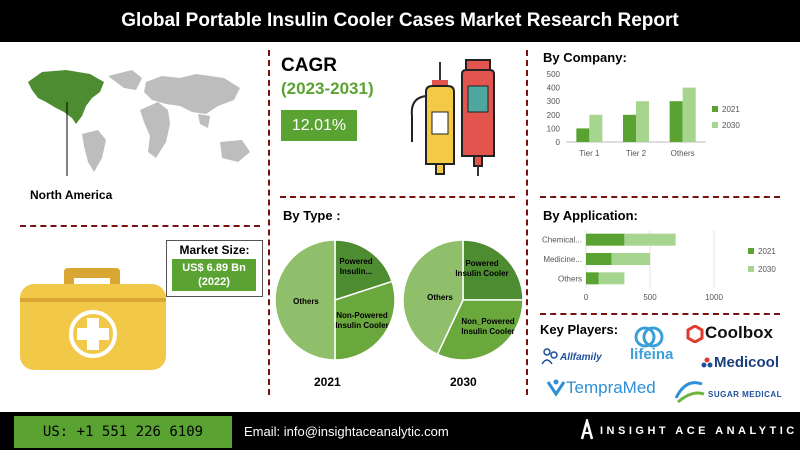 The image size is (800, 450). What do you see at coordinates (630, 259) in the screenshot?
I see `bar-2030-medicine` at bounding box center [630, 259].